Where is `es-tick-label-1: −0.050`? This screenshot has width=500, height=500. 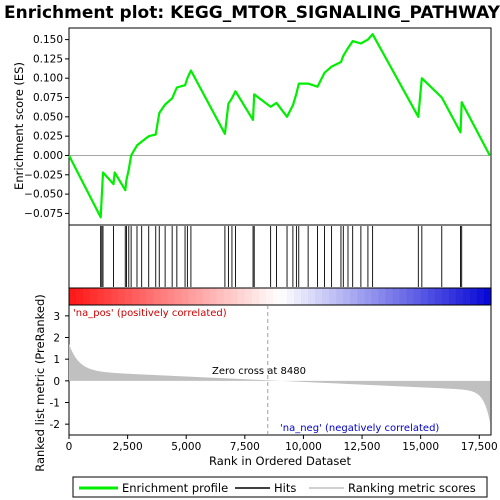 es-tick-label-1: −0.050 is located at coordinates (43, 195).